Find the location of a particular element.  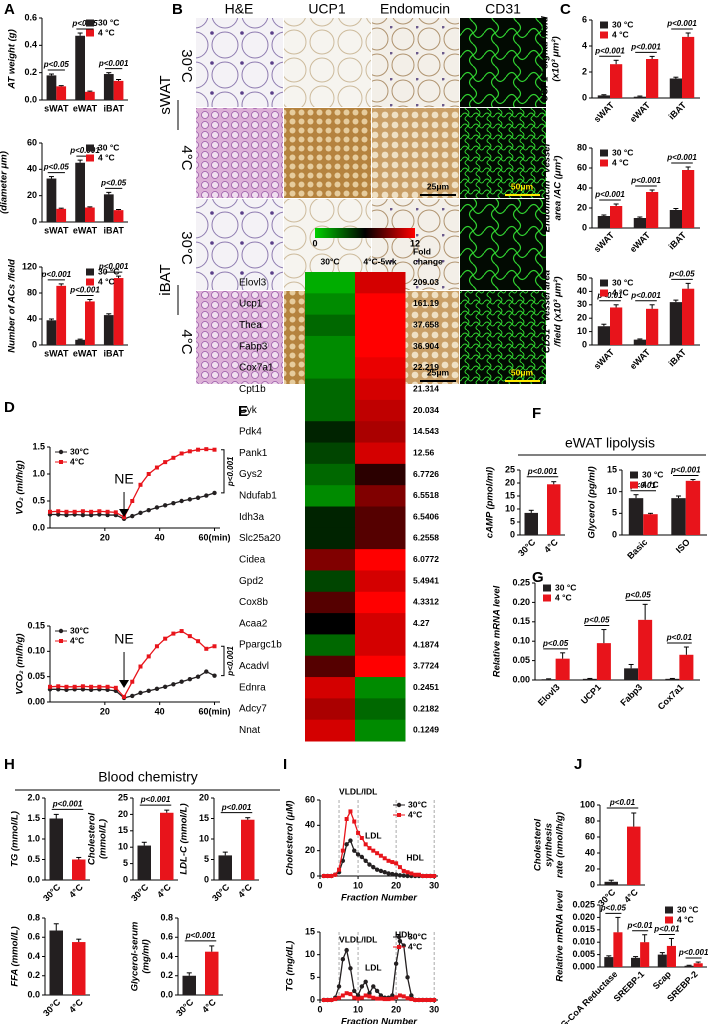

fold-change: 12.56 is located at coordinates (424, 452).